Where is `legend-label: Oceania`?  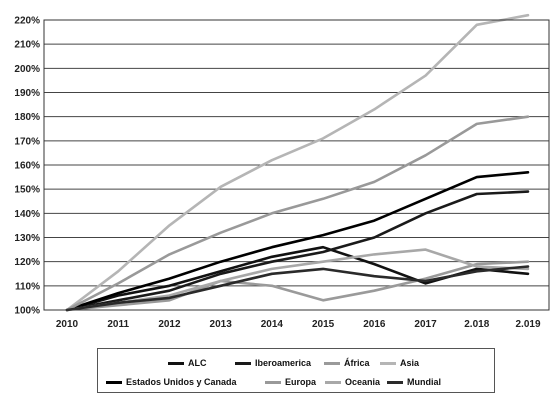 legend-label: Oceania is located at coordinates (363, 382).